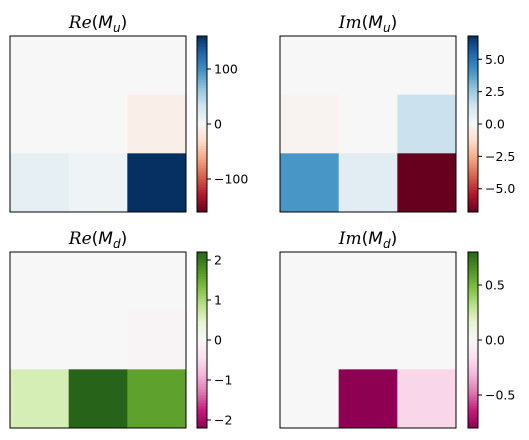  I want to click on re-mu-cell-r2-c2, so click(157, 183).